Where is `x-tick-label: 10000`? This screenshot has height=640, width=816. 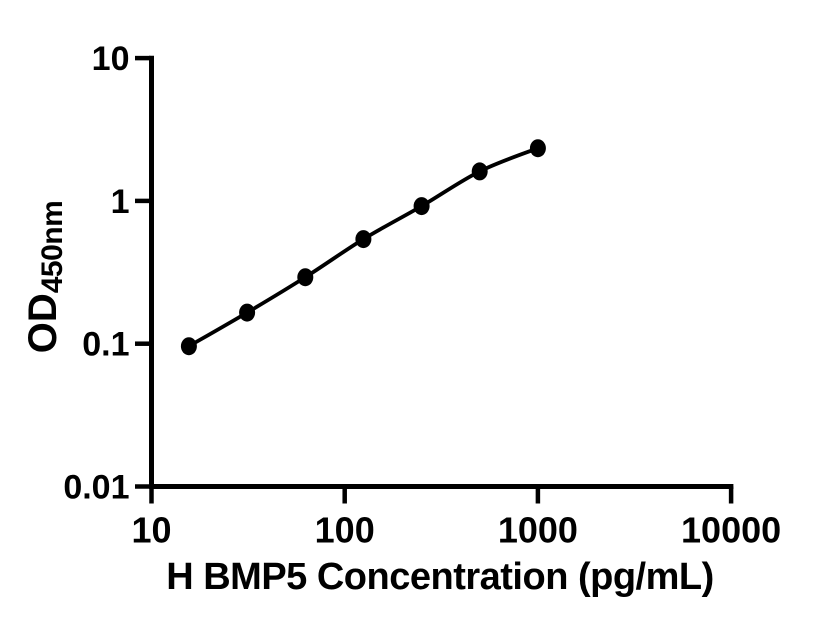
x-tick-label: 10000 is located at coordinates (731, 530).